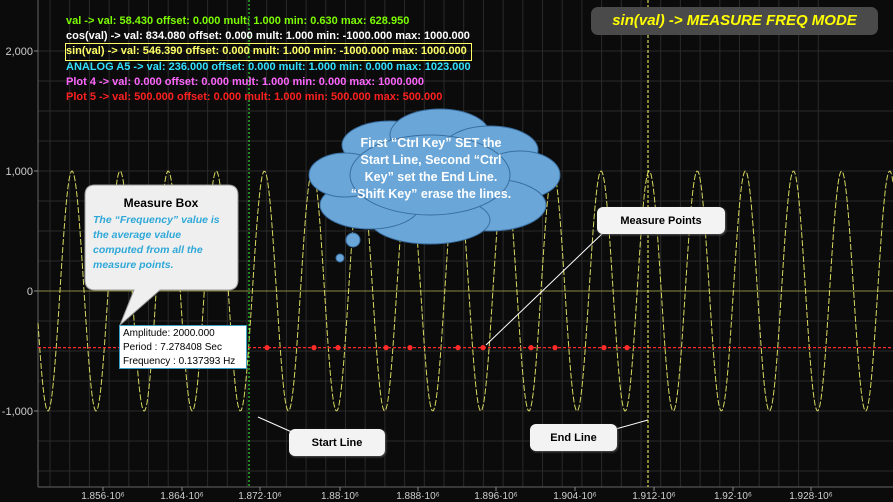  What do you see at coordinates (496, 496) in the screenshot?
I see `x-tick-label: 1.896·10⁶` at bounding box center [496, 496].